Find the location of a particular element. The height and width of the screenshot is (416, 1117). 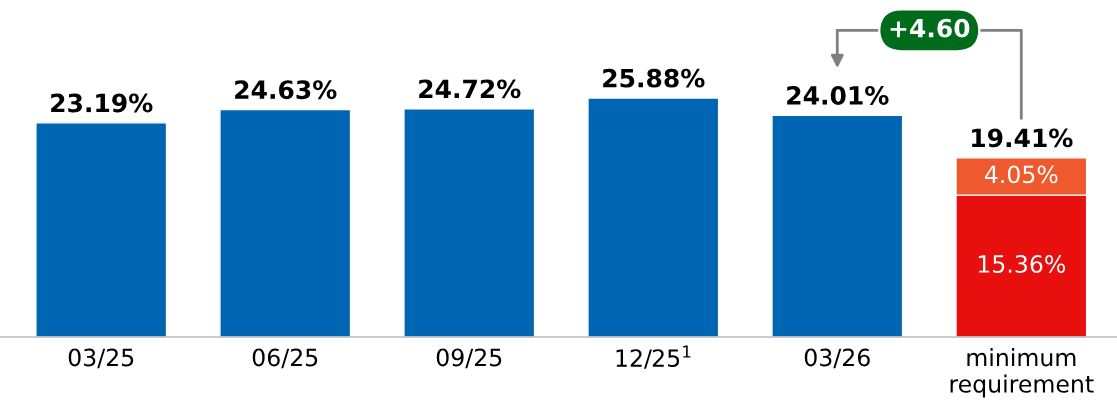

data-label: 4.05% is located at coordinates (1021, 174).